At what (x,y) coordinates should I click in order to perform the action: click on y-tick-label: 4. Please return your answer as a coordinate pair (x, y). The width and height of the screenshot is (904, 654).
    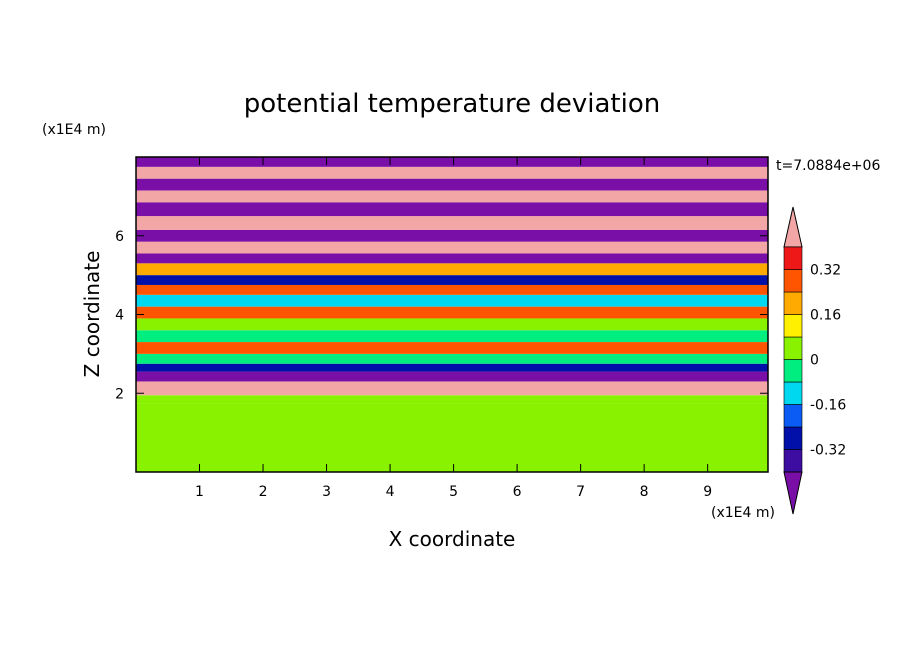
    Looking at the image, I should click on (119, 316).